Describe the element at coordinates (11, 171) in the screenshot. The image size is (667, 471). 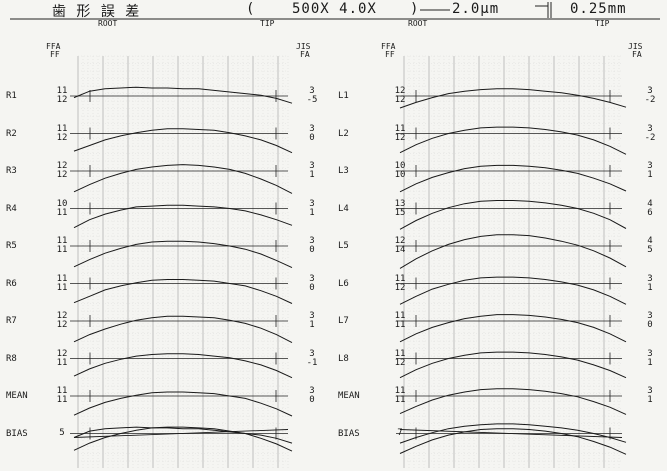
I see `row-label-r3: R3` at that location.